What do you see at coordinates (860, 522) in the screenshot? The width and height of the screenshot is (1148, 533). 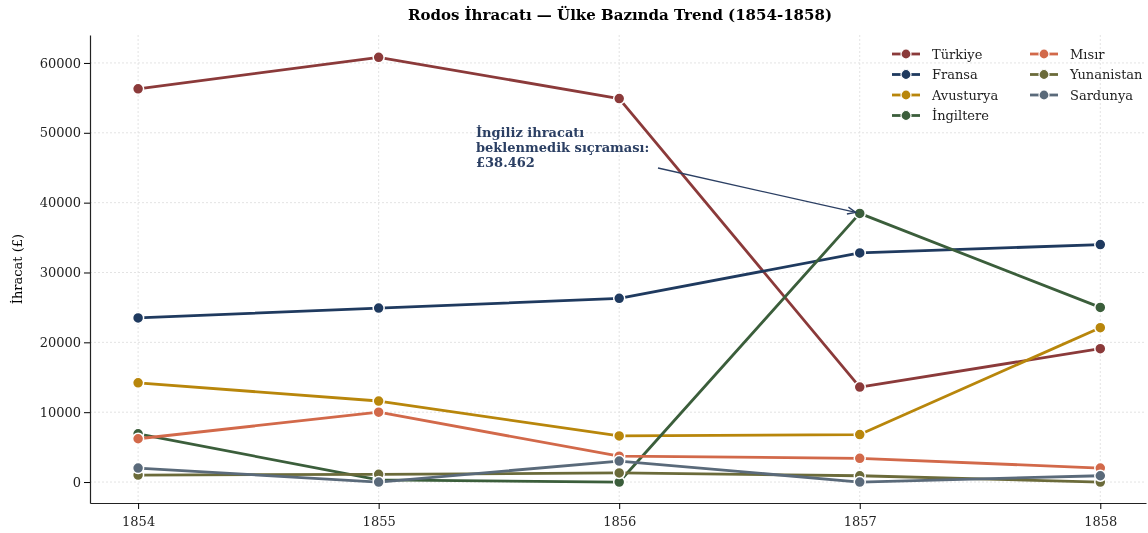 I see `x-tick-label: 1857` at bounding box center [860, 522].